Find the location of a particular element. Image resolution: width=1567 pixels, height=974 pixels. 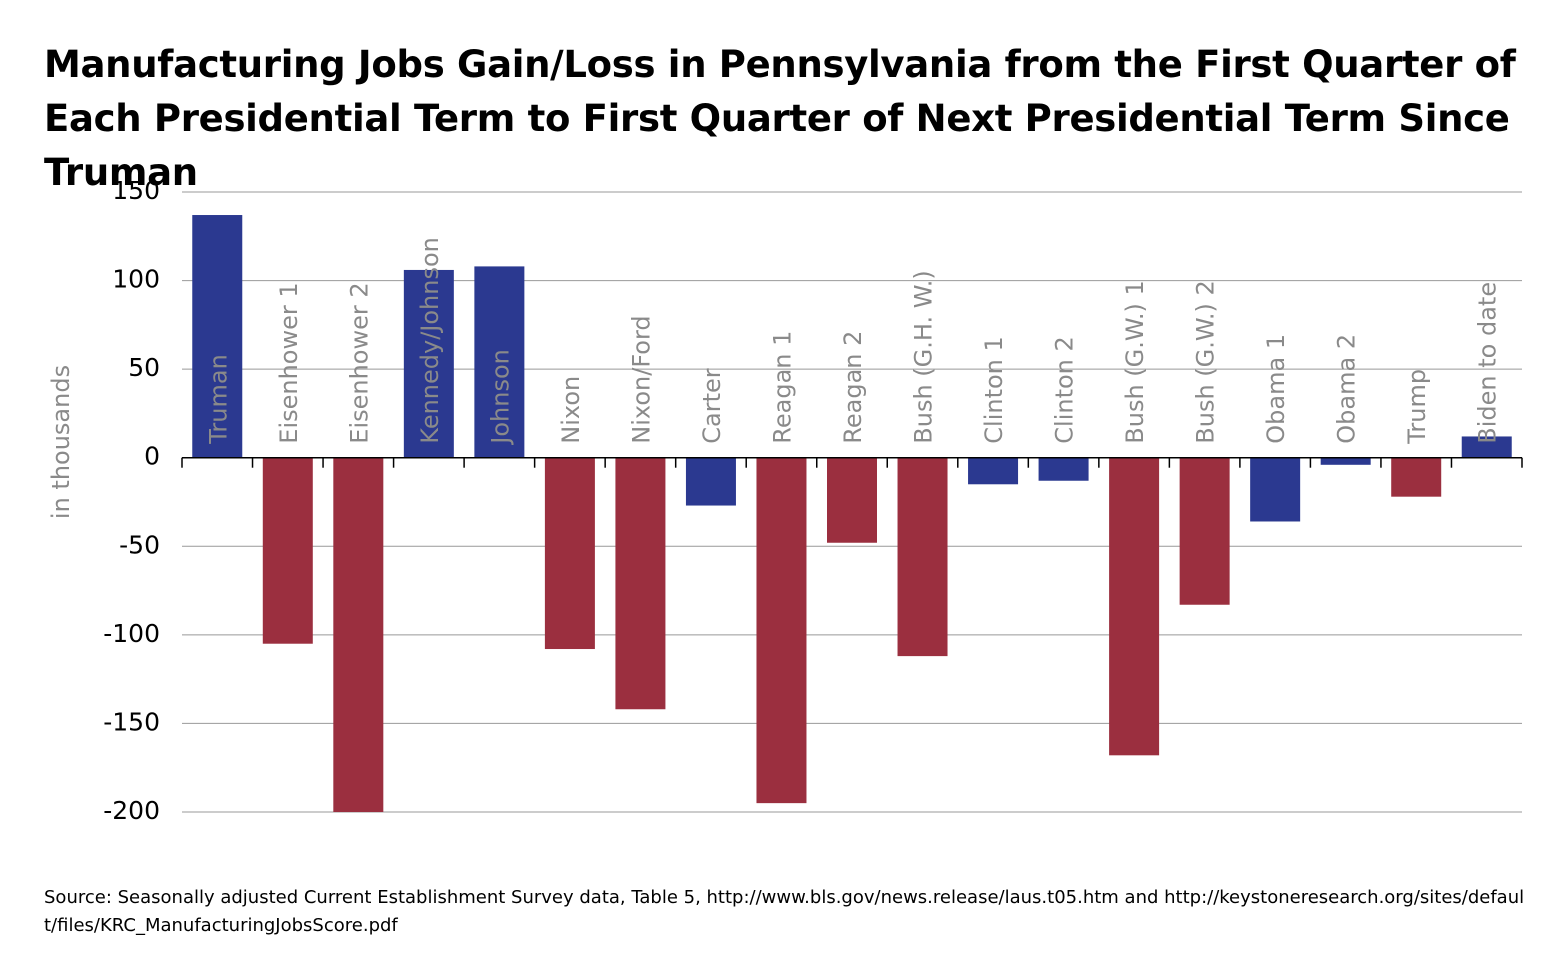

x-tick-label: Obama 1 is located at coordinates (1276, 389).